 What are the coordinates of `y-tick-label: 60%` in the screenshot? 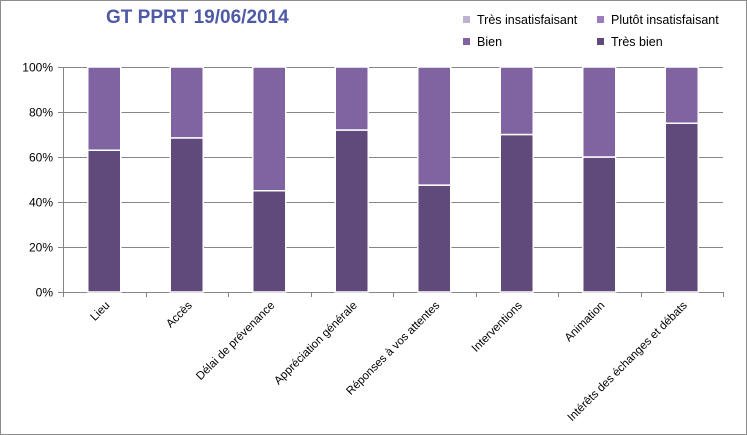 It's located at (41, 158).